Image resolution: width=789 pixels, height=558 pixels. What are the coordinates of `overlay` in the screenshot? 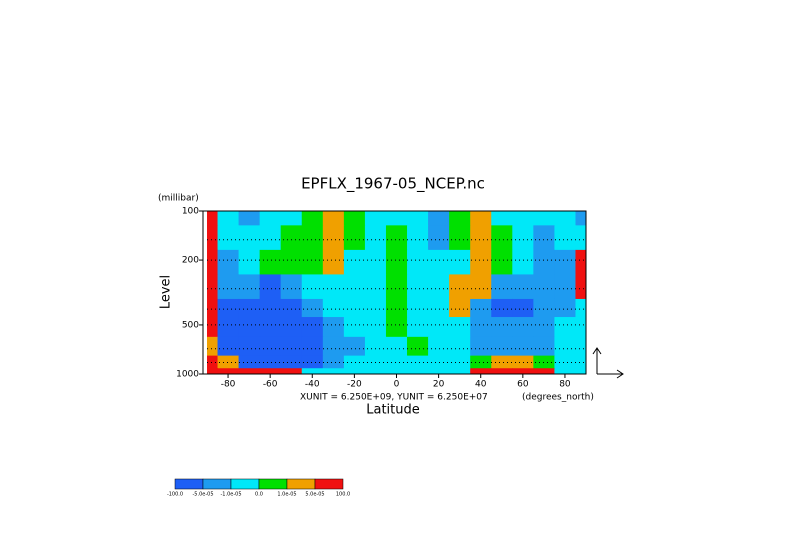 It's located at (393, 294).